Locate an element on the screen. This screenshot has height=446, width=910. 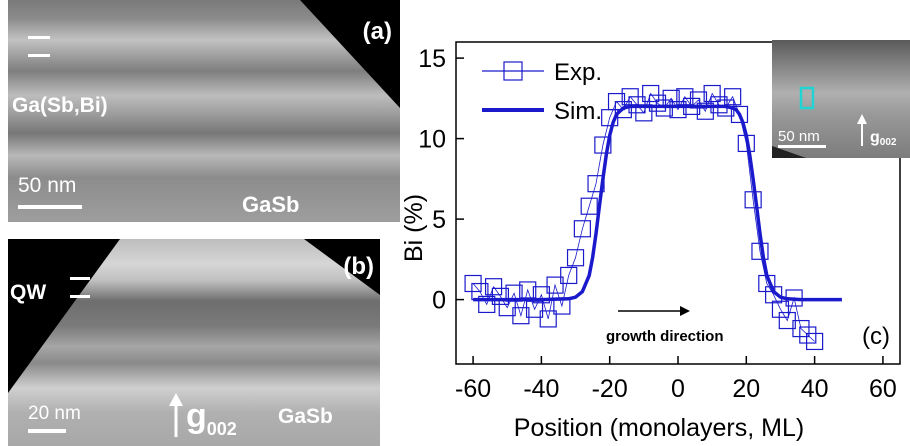
arrow-up-icon is located at coordinates (176, 415).